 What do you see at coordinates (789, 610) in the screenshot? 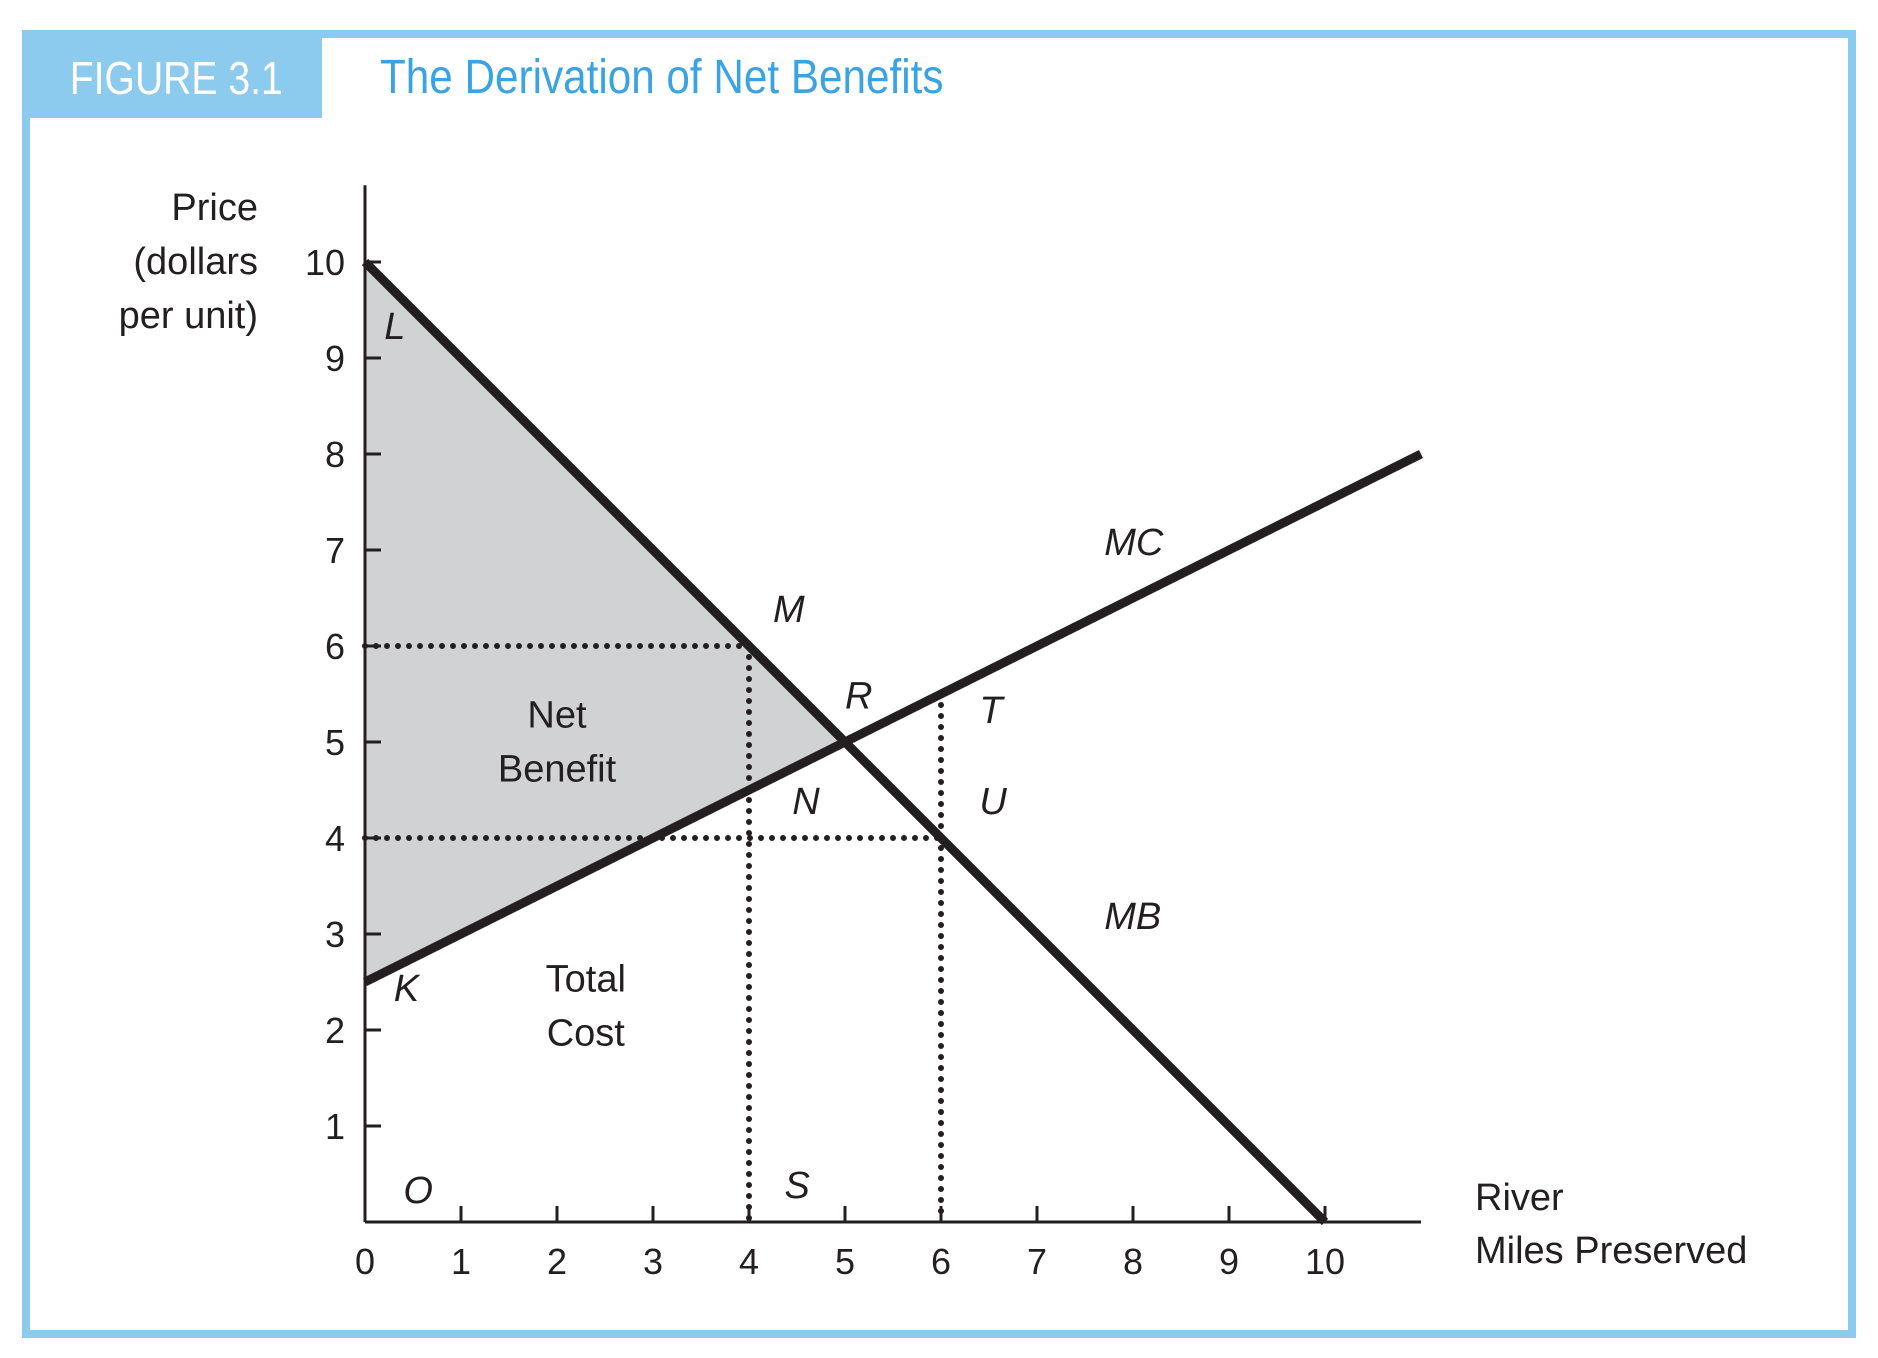
I see `point-label-m: M` at bounding box center [789, 610].